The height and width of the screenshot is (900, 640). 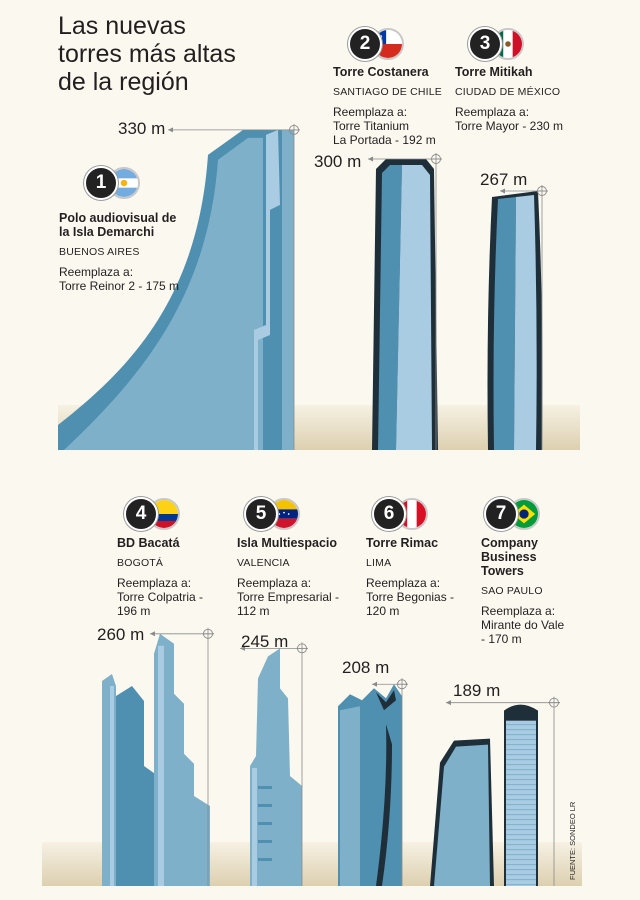 What do you see at coordinates (148, 543) in the screenshot?
I see `tower-name: BD Bacatá` at bounding box center [148, 543].